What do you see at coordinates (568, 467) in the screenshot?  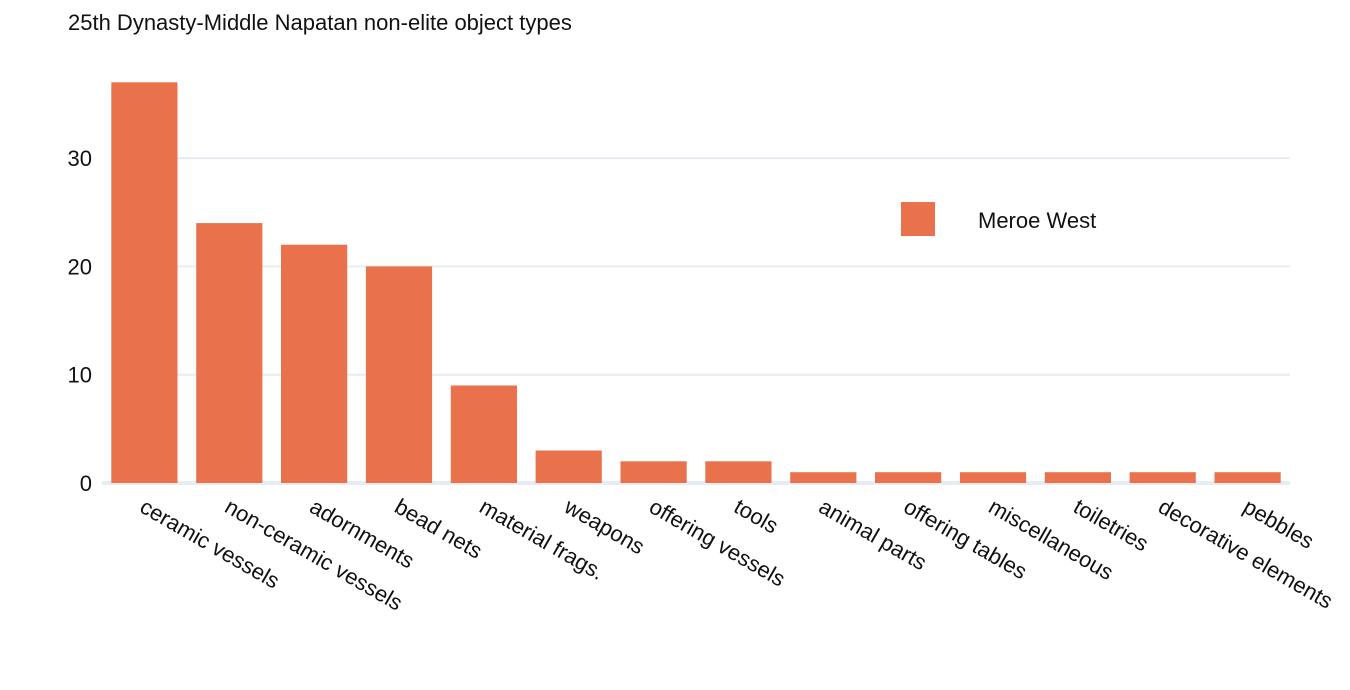 I see `bar-weapons` at bounding box center [568, 467].